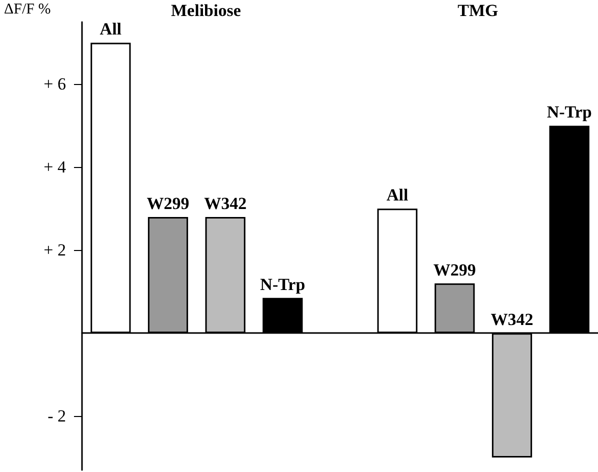  What do you see at coordinates (57, 416) in the screenshot?
I see `y-tick-label: - 2` at bounding box center [57, 416].